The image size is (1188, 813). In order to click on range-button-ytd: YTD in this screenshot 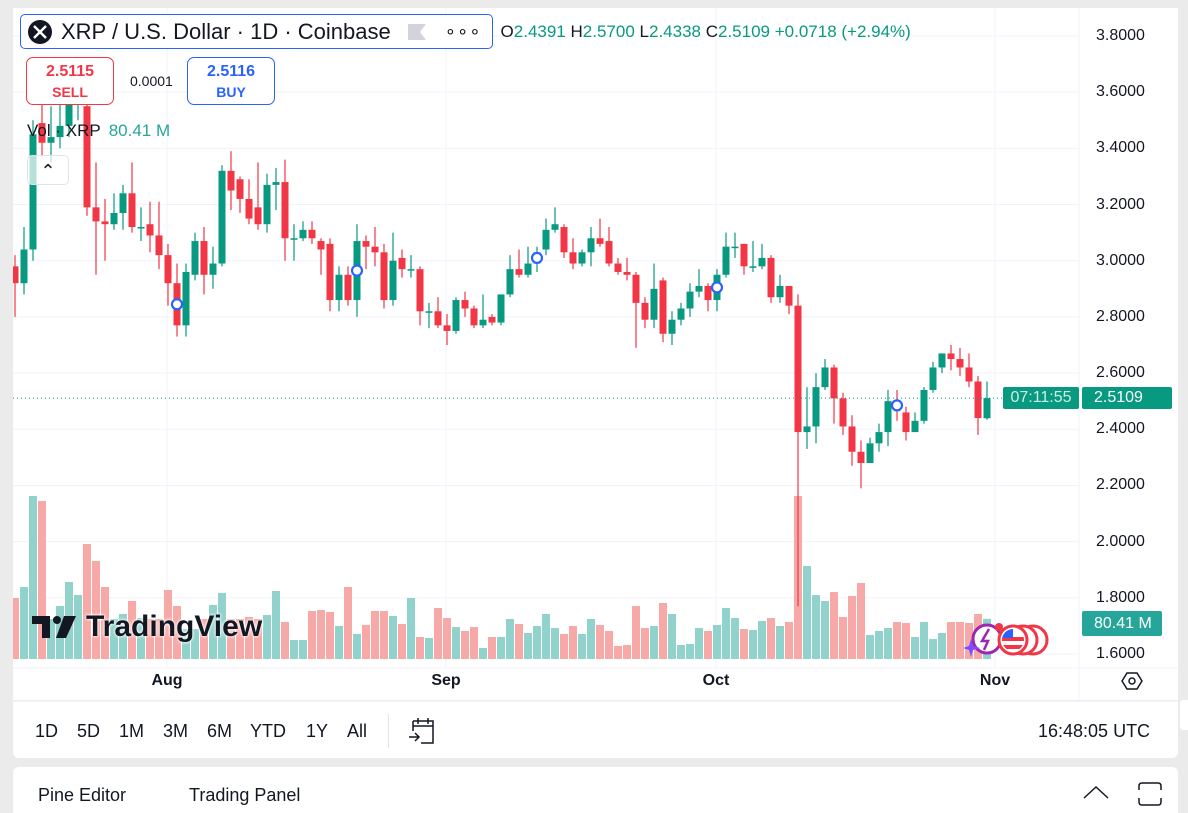, I will do `click(268, 731)`.